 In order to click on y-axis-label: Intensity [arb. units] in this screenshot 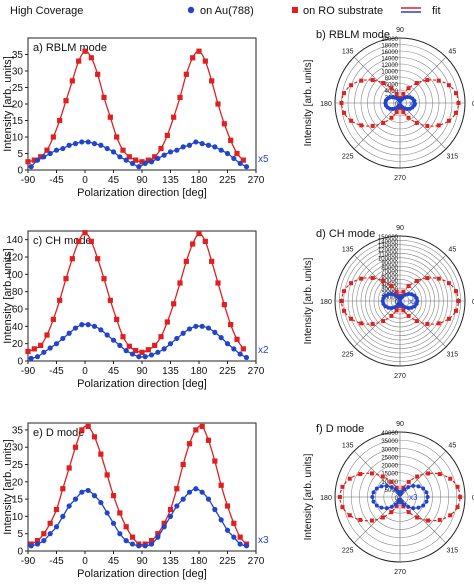, I will do `click(8, 295)`.